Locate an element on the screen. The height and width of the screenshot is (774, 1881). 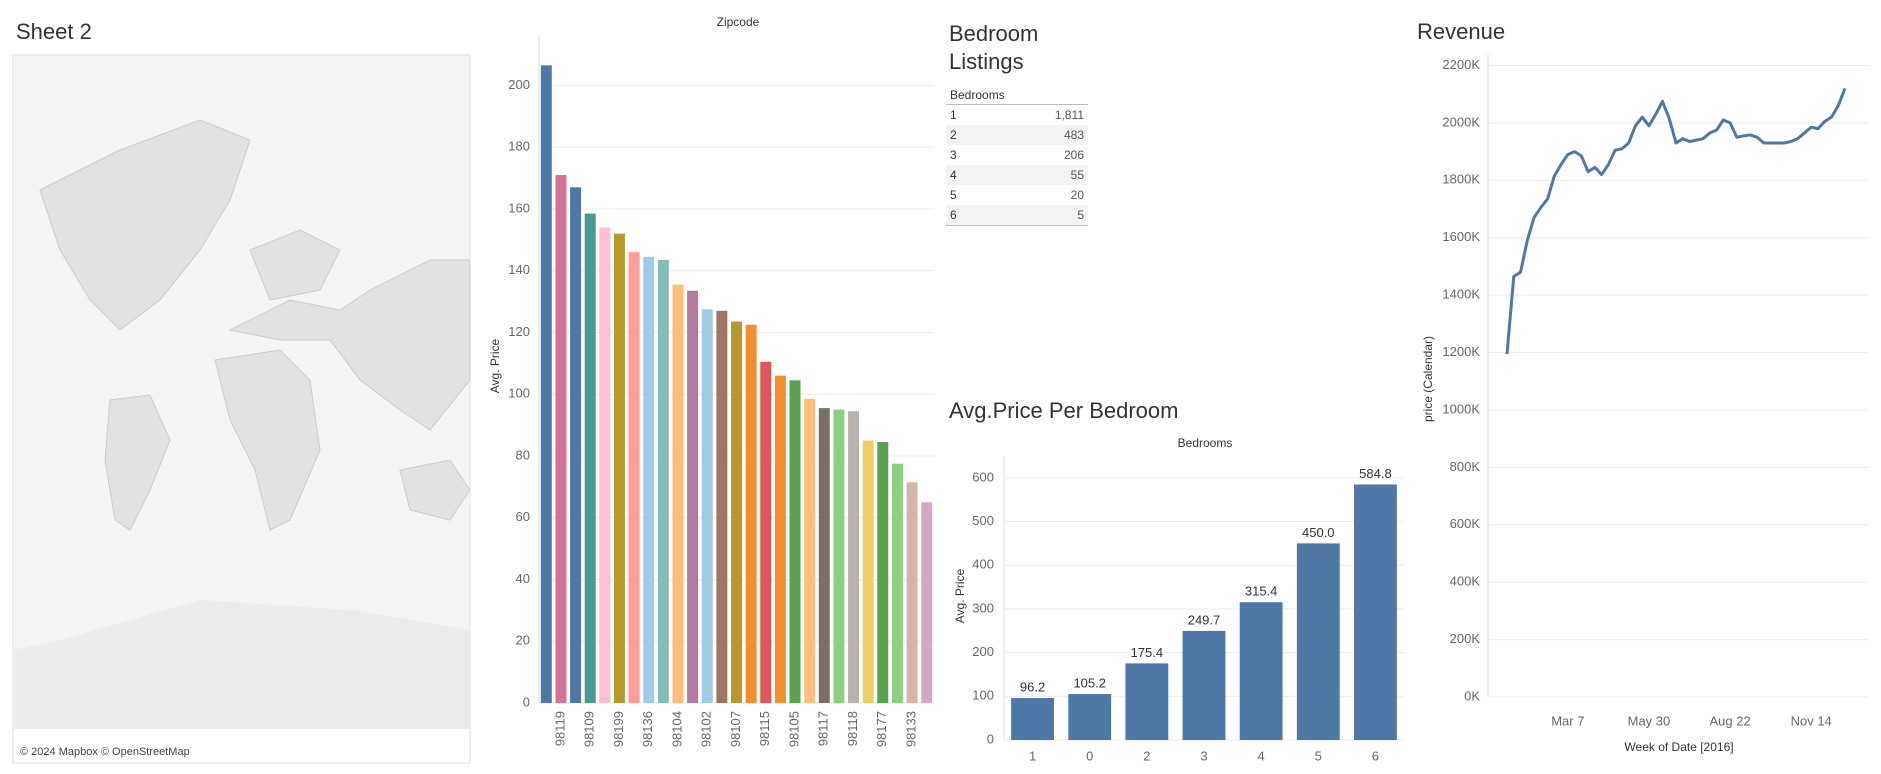
y-tick-label: 1200K is located at coordinates (1461, 351).